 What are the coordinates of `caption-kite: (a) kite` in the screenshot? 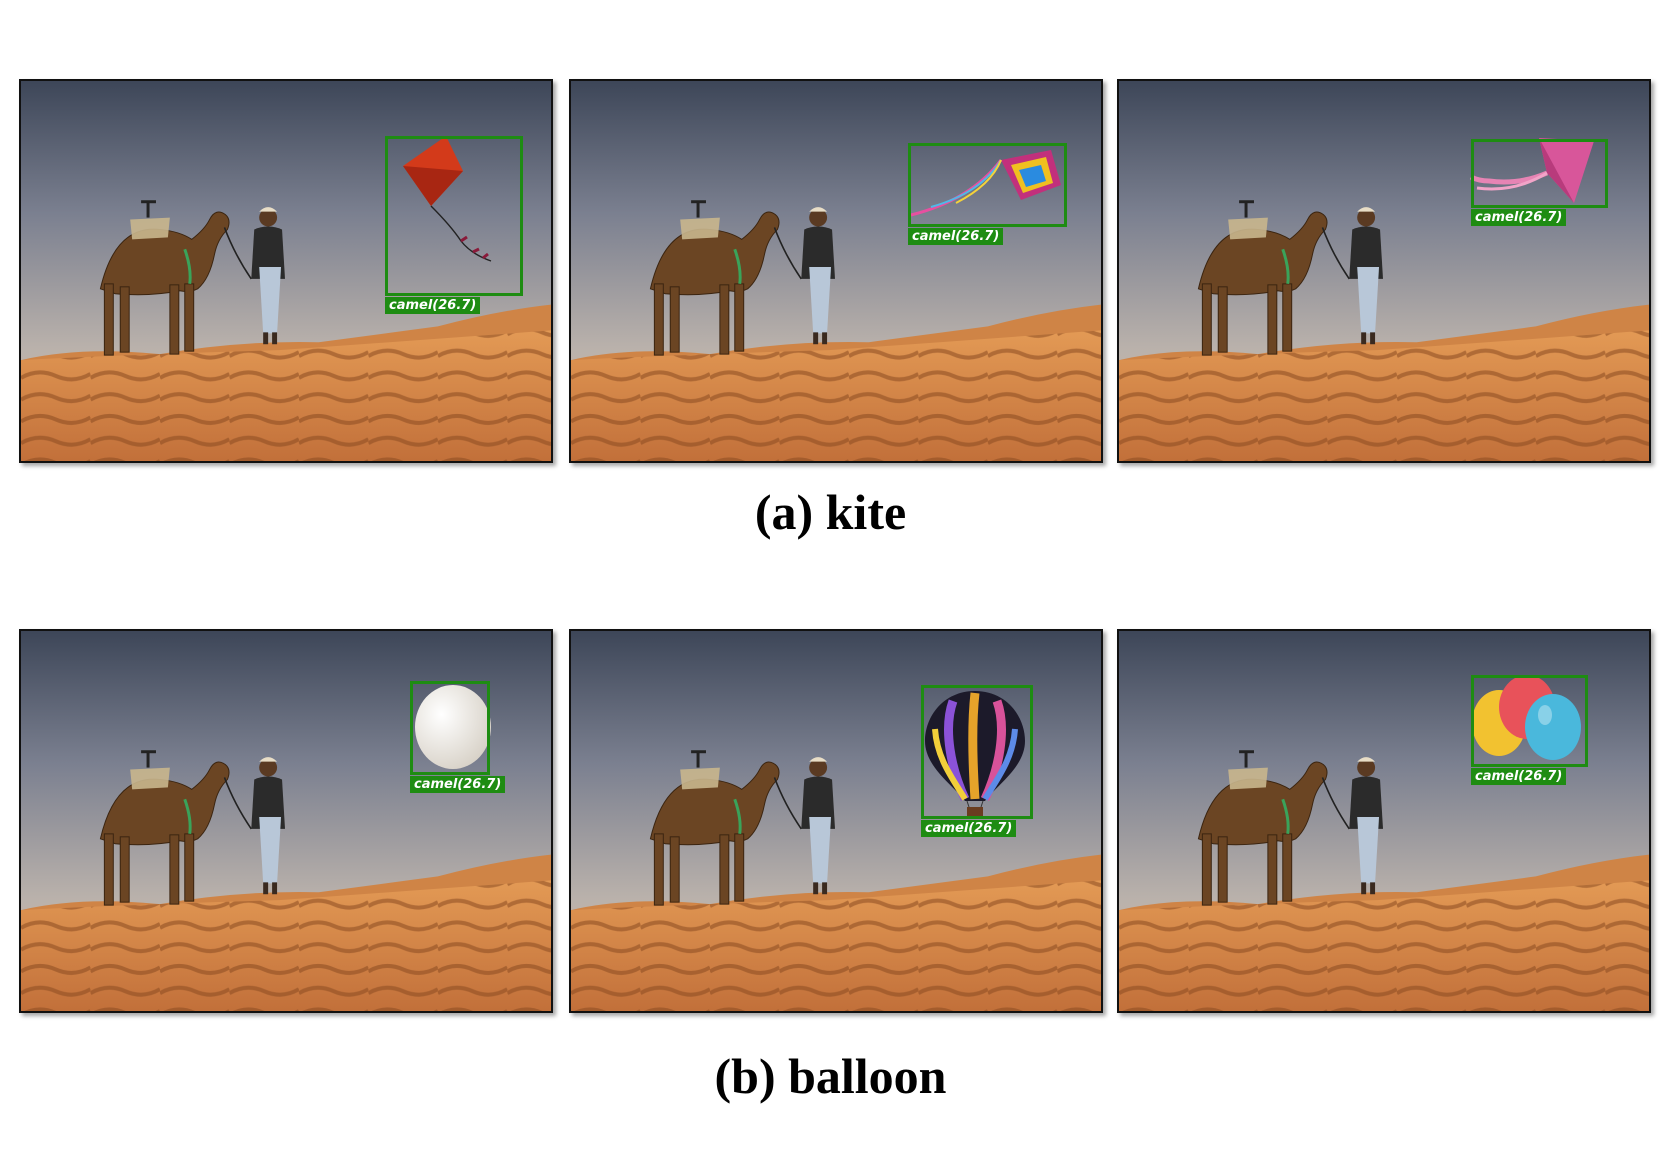 It's located at (830, 512).